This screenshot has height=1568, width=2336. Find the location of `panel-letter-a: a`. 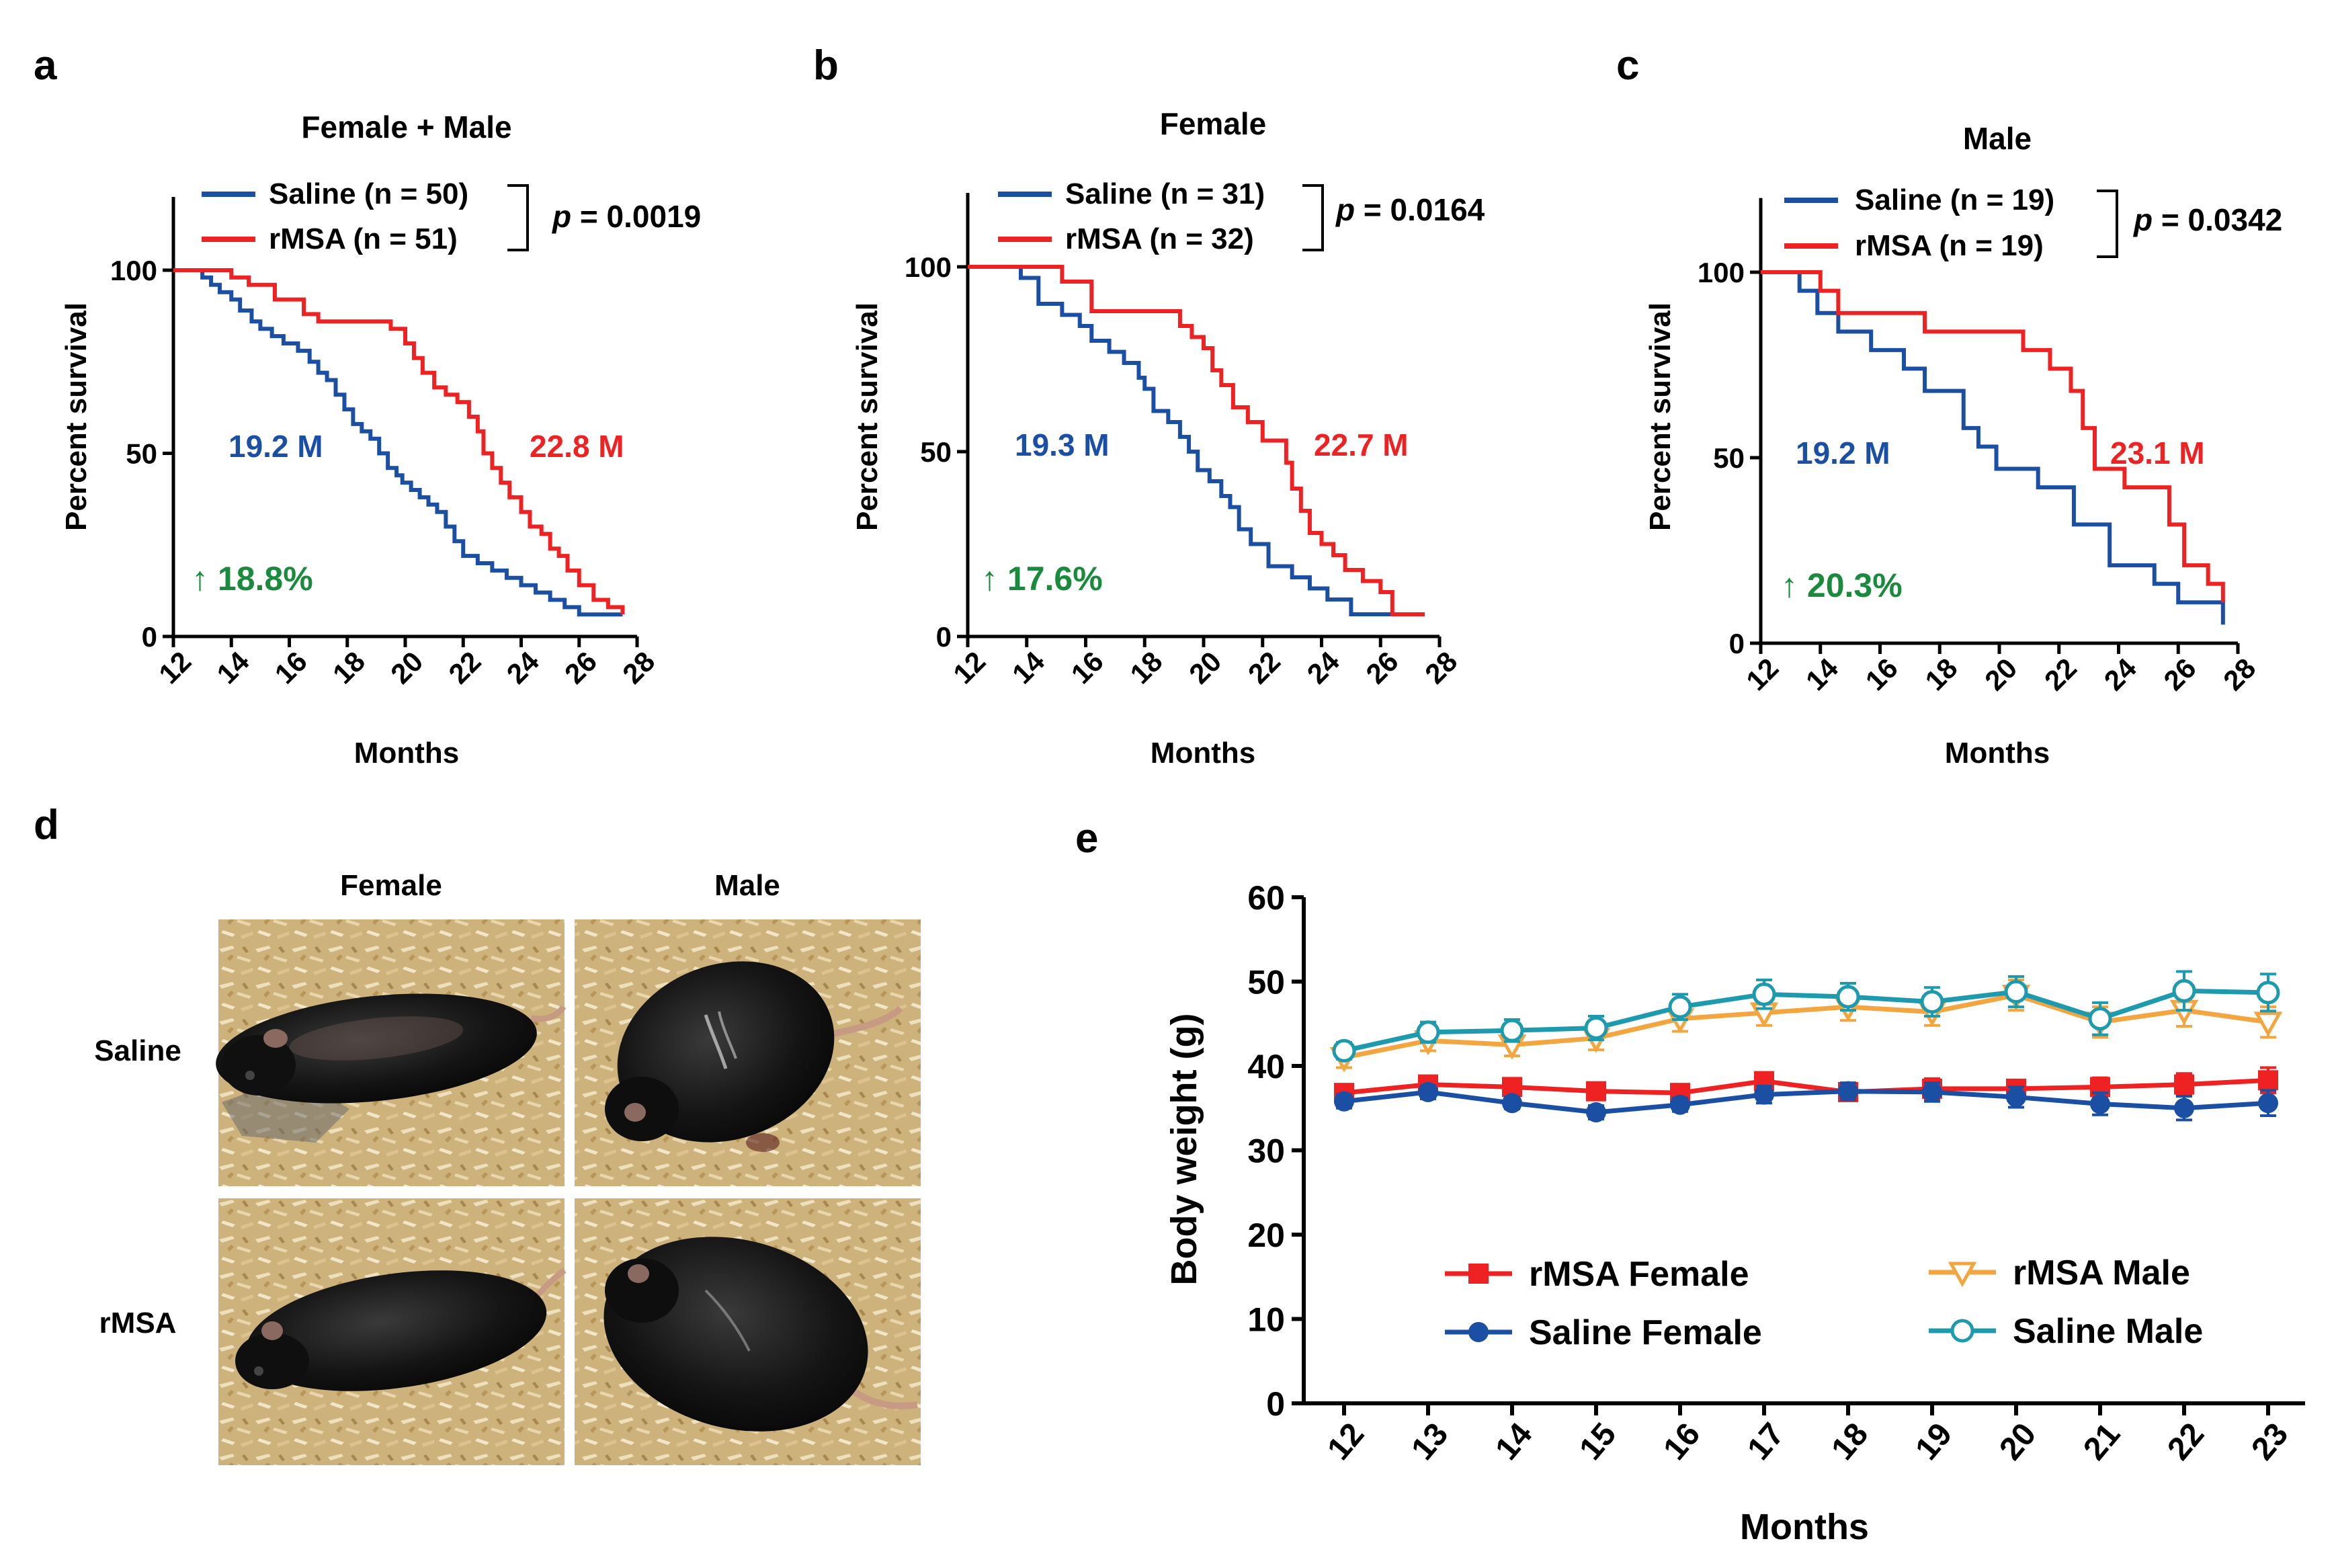

panel-letter-a: a is located at coordinates (45, 65).